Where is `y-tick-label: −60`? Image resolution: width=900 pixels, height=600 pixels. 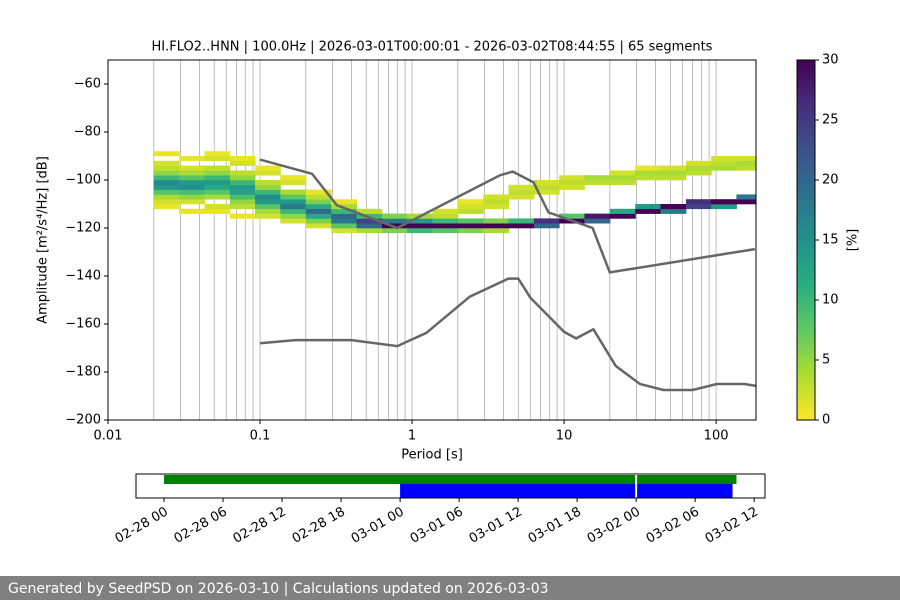
y-tick-label: −60 is located at coordinates (87, 84).